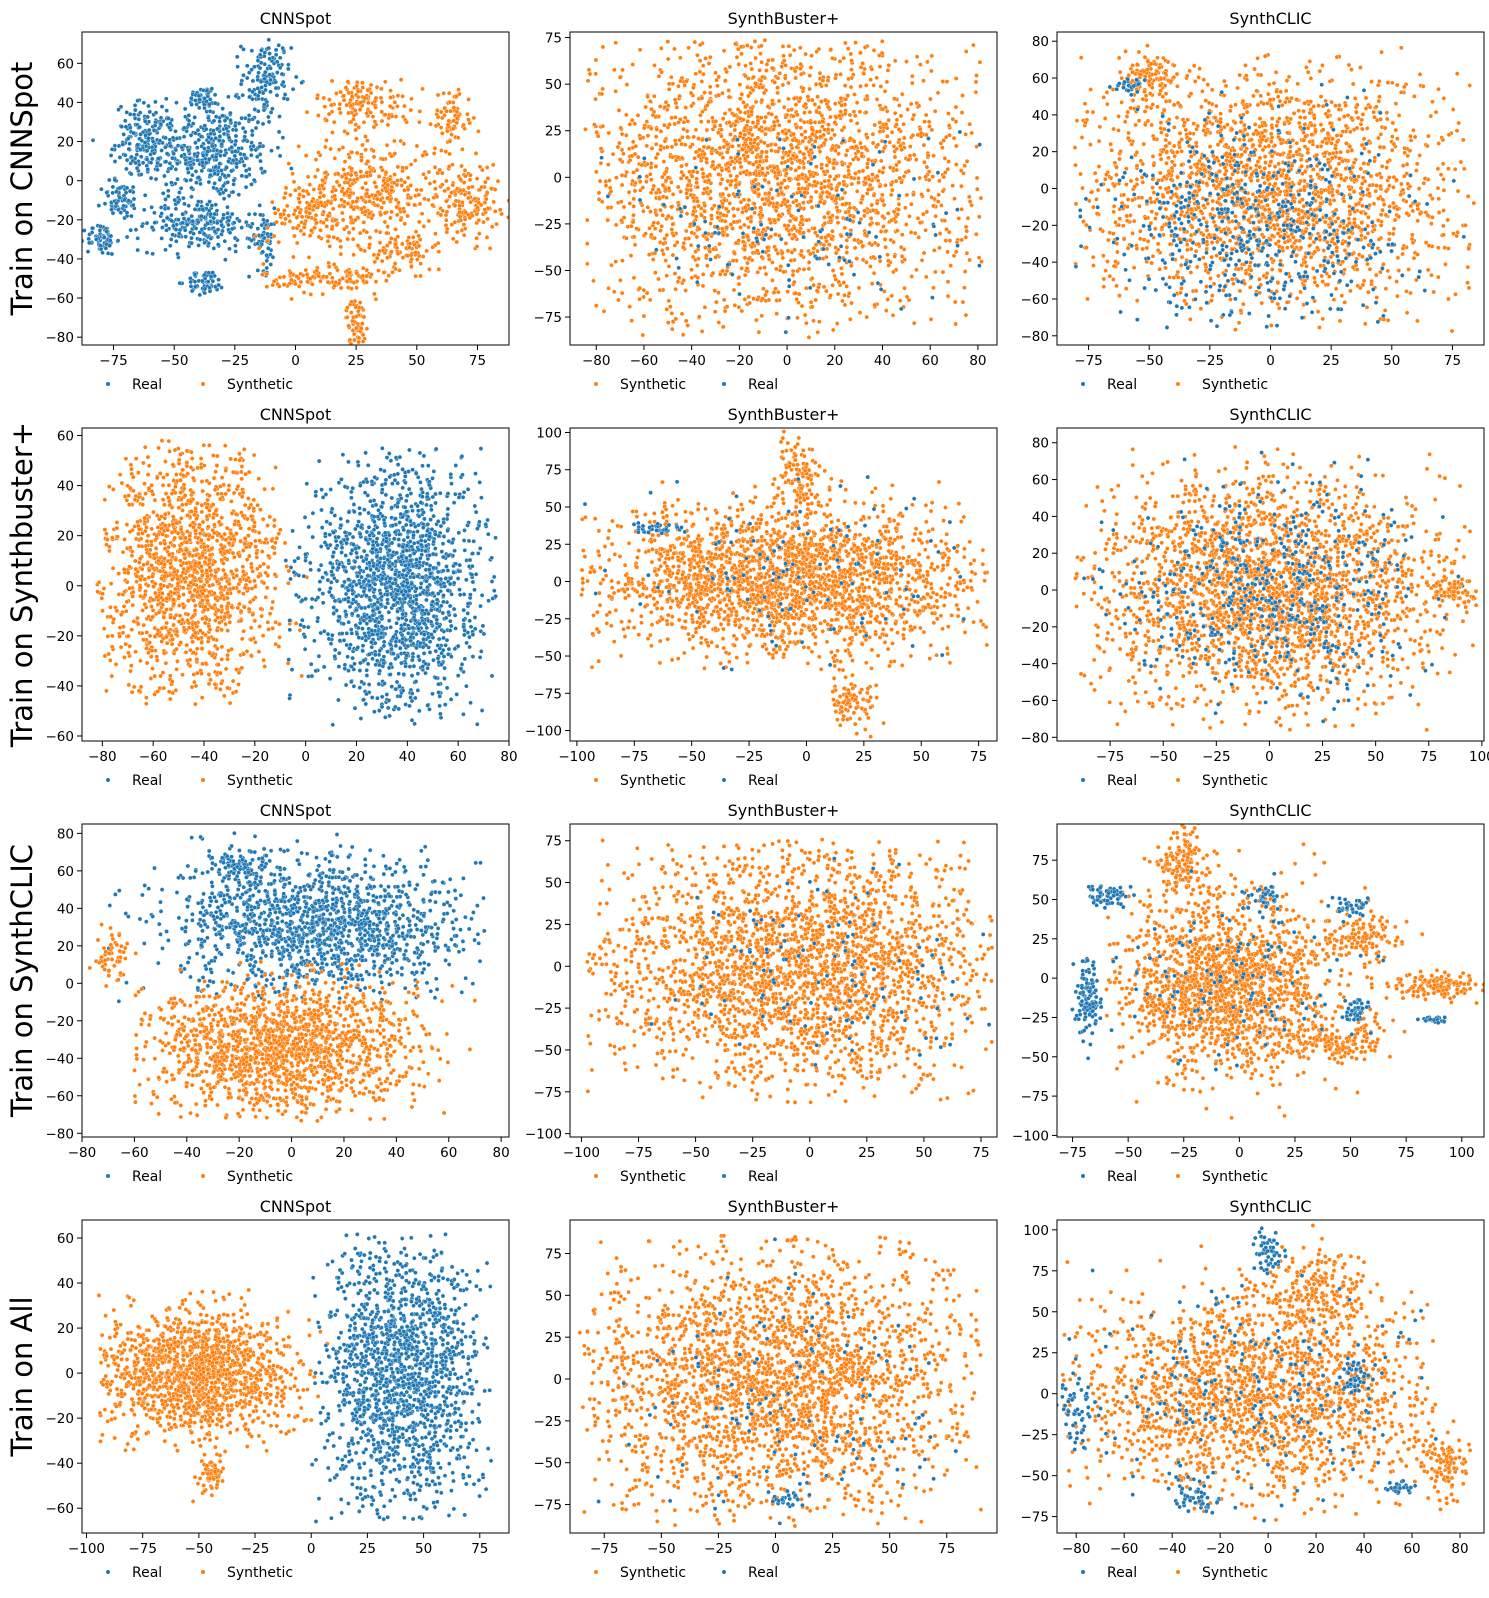  What do you see at coordinates (295, 18) in the screenshot?
I see `panel-title: CNNSpot` at bounding box center [295, 18].